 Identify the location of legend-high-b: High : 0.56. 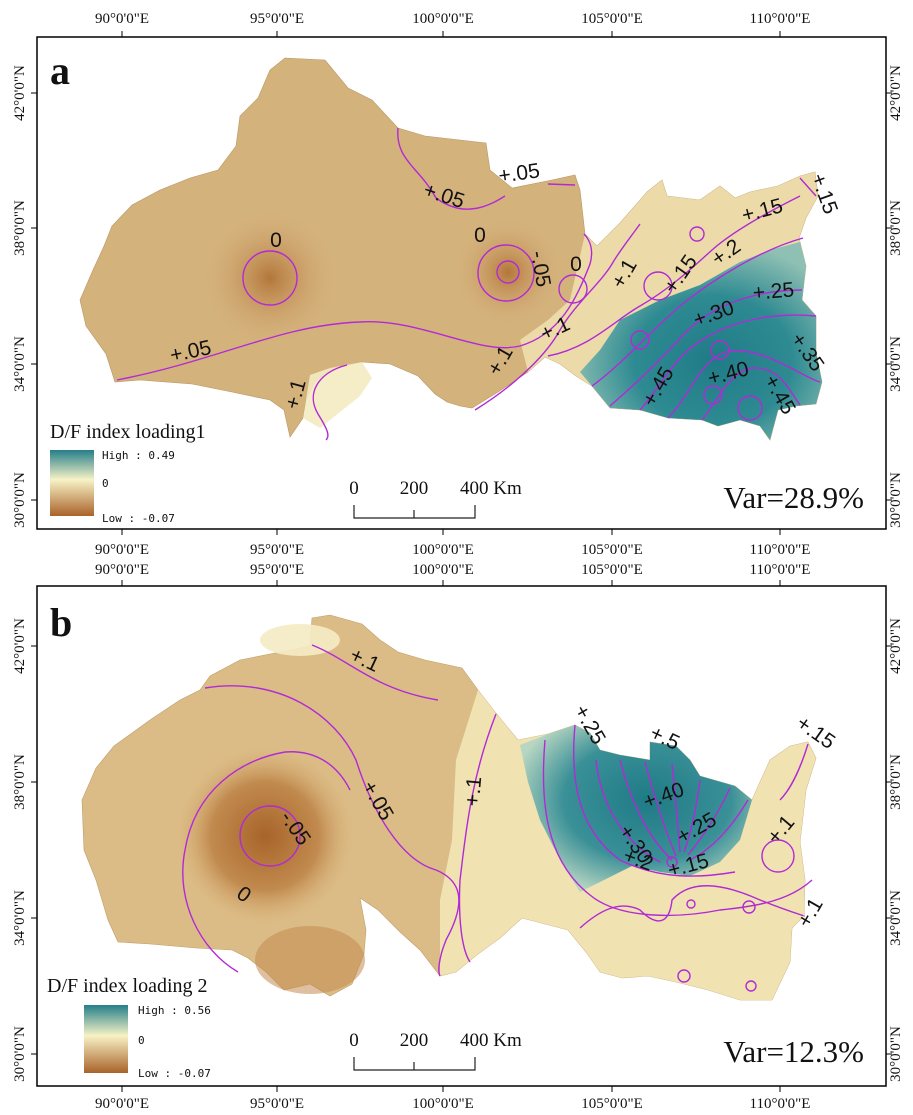
(174, 1010).